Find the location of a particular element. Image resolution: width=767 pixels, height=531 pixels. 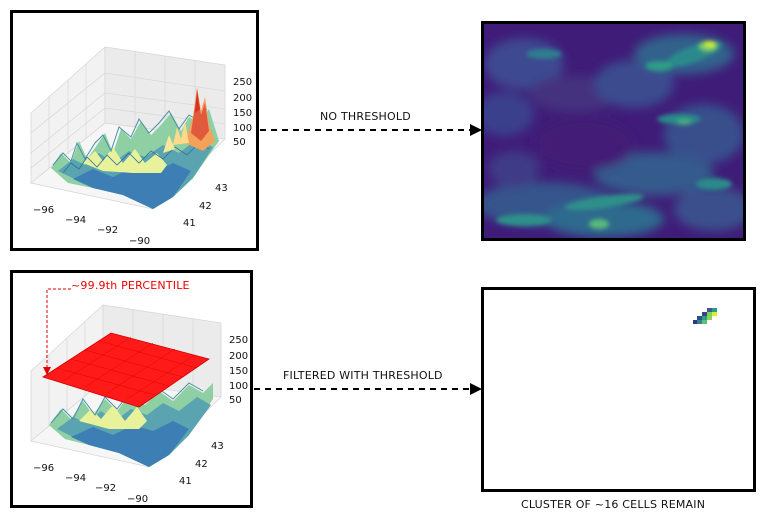

heatmap-texture is located at coordinates (613, 135).